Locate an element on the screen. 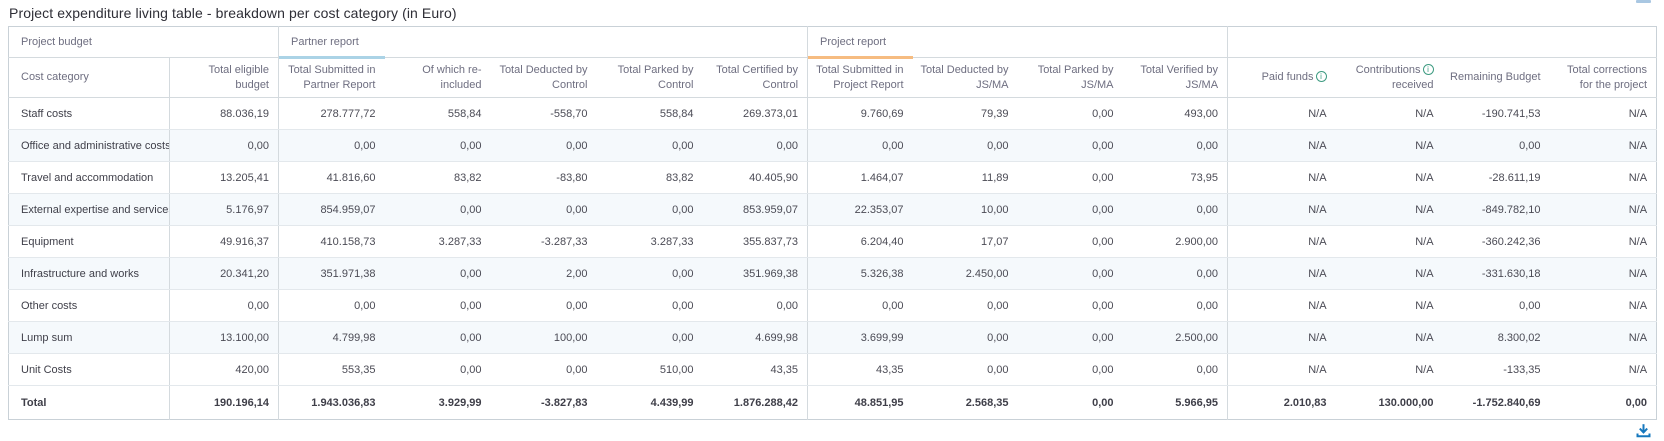 Image resolution: width=1664 pixels, height=441 pixels. group-header-payments is located at coordinates (1442, 42).